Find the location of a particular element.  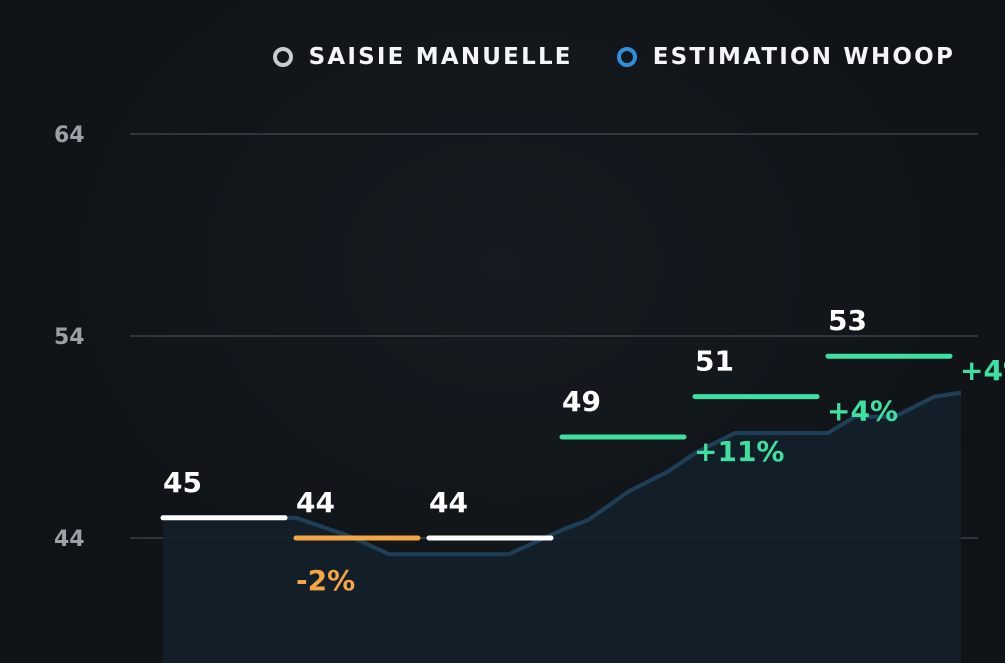

manual-entry-change-6: +4% is located at coordinates (982, 370).